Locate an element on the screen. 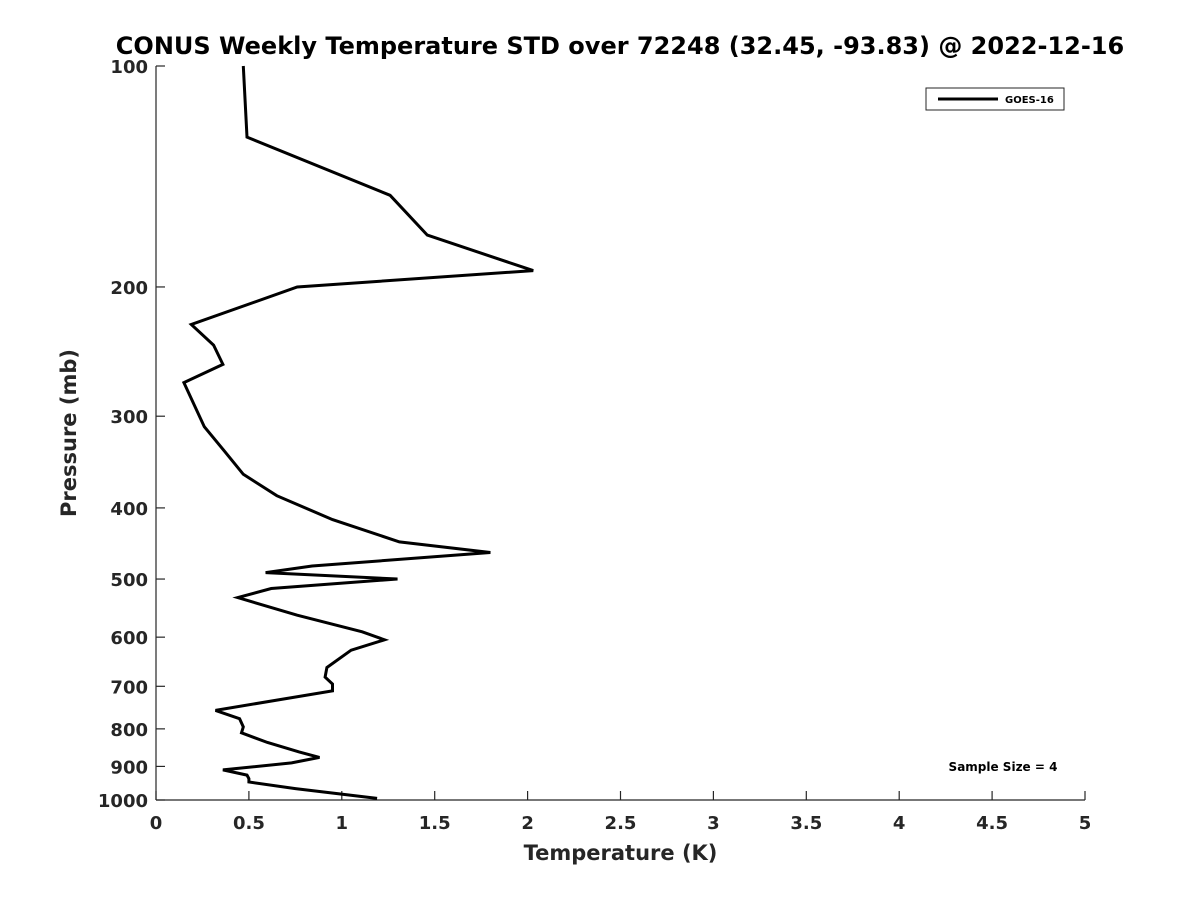 The height and width of the screenshot is (900, 1200). x-tick-label: 0.5 is located at coordinates (249, 823).